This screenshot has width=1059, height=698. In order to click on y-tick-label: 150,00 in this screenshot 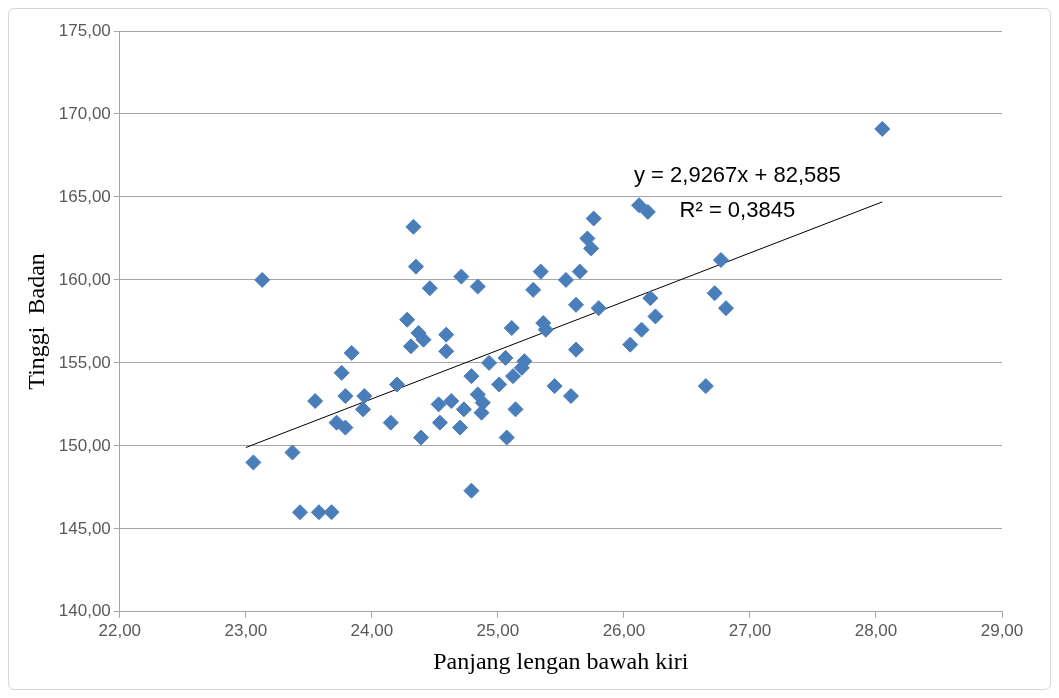, I will do `click(84, 445)`.